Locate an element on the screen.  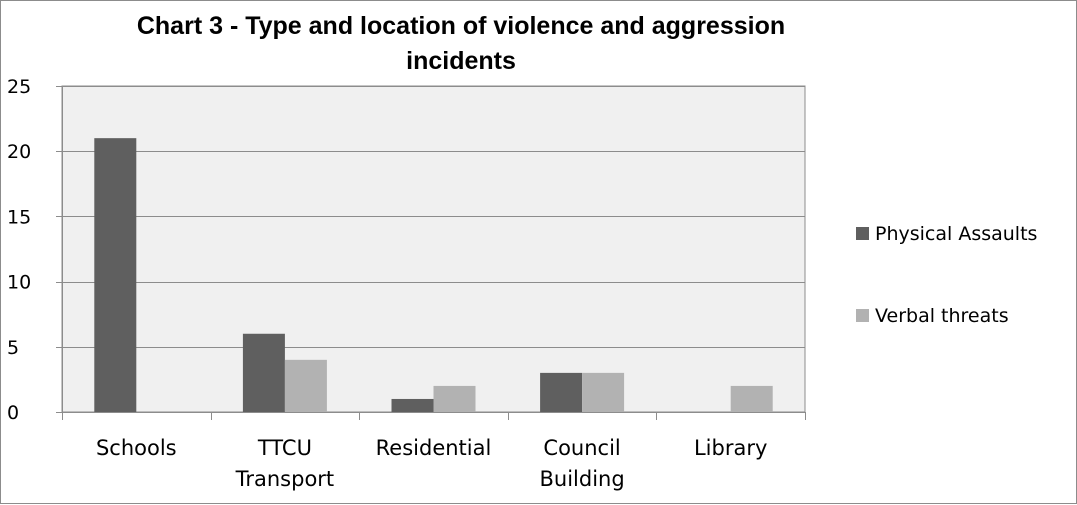
y-tick-label: 10 is located at coordinates (19, 283).